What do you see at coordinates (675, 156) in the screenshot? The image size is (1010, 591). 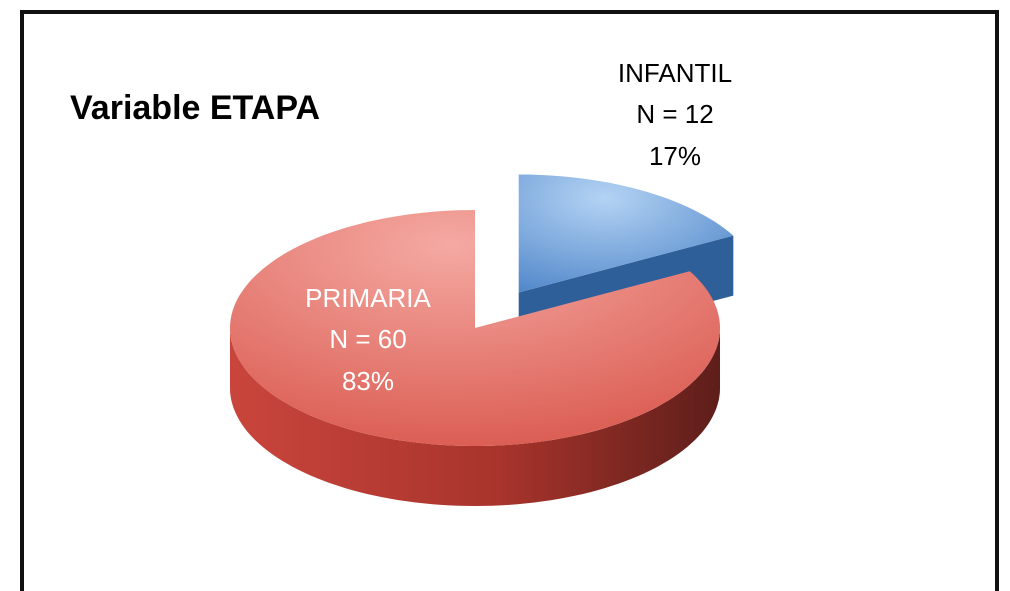 I see `slice-value-label: 17%` at bounding box center [675, 156].